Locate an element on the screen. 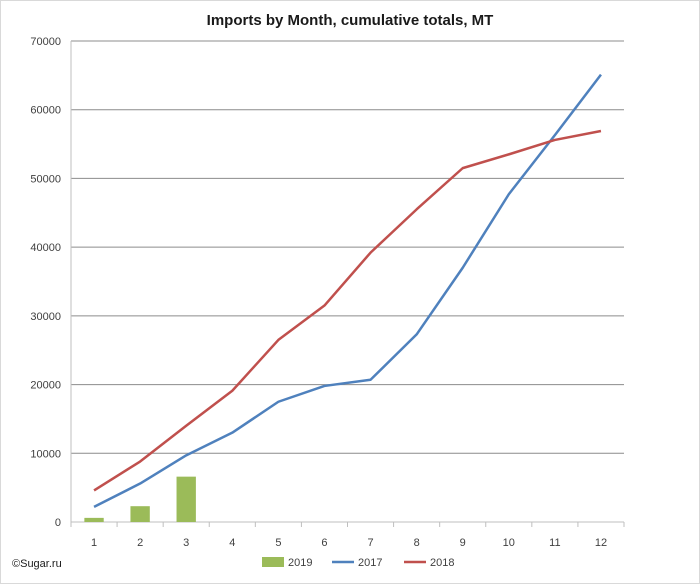  legend-label-2017: 2017 is located at coordinates (370, 563).